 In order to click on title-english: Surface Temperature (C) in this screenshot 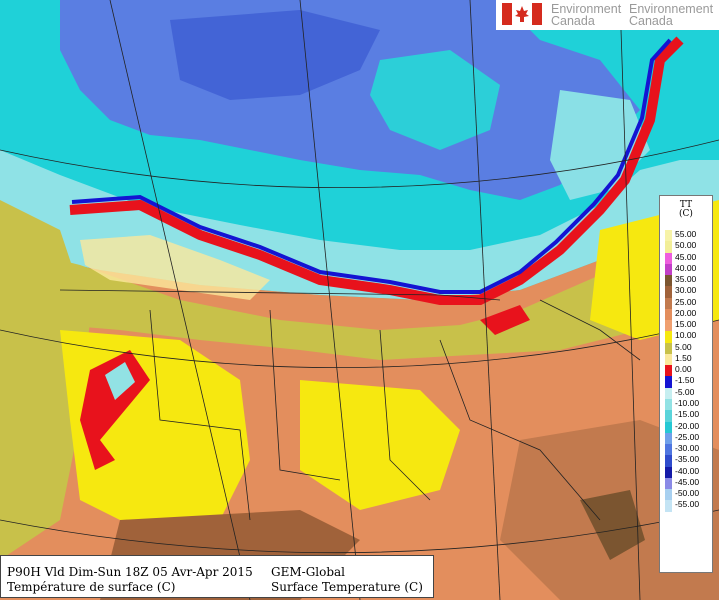, I will do `click(347, 587)`.